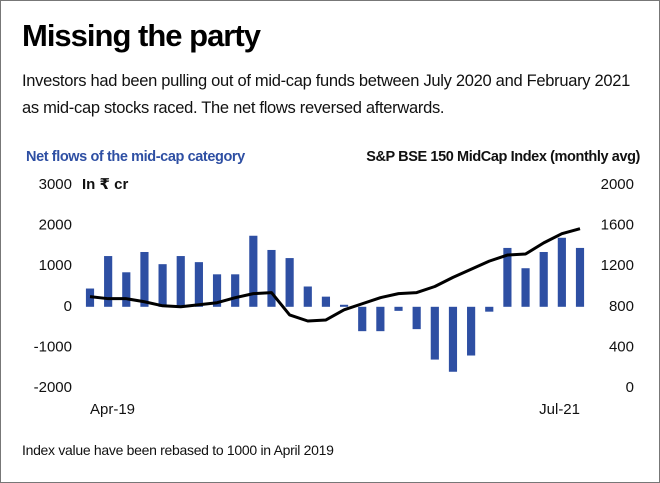  Describe the element at coordinates (55, 225) in the screenshot. I see `y-tick-label: 2000` at that location.